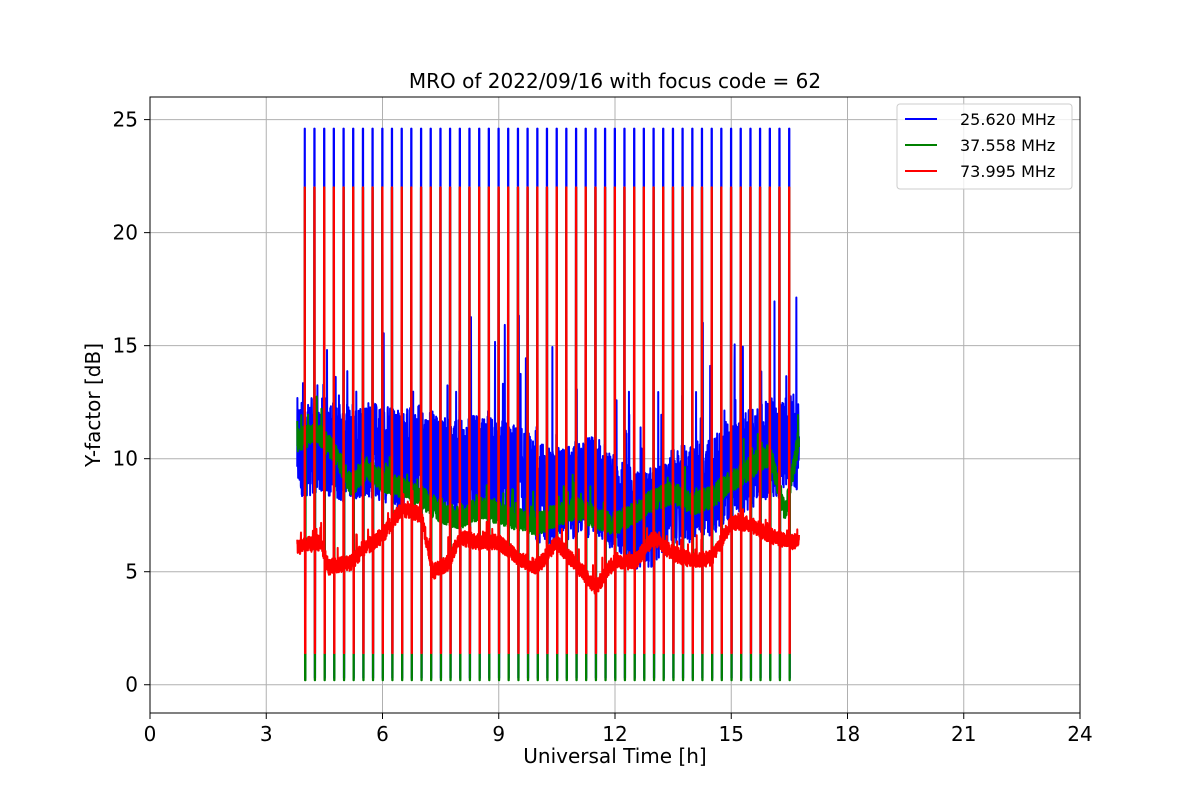  Describe the element at coordinates (125, 233) in the screenshot. I see `y-tick-label: 20` at that location.